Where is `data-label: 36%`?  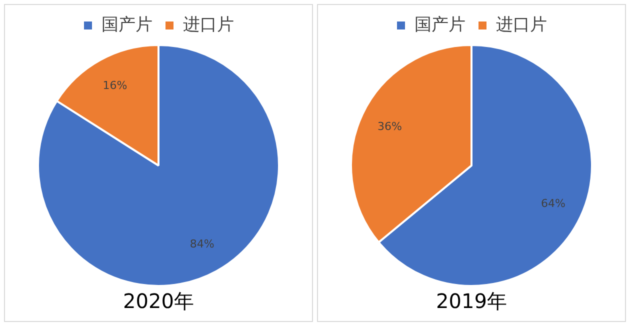
data-label: 36% is located at coordinates (390, 126).